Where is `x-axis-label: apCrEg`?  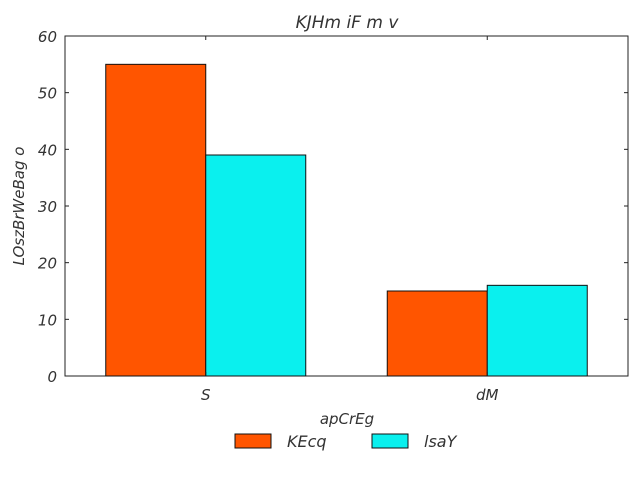 x-axis-label: apCrEg is located at coordinates (347, 419).